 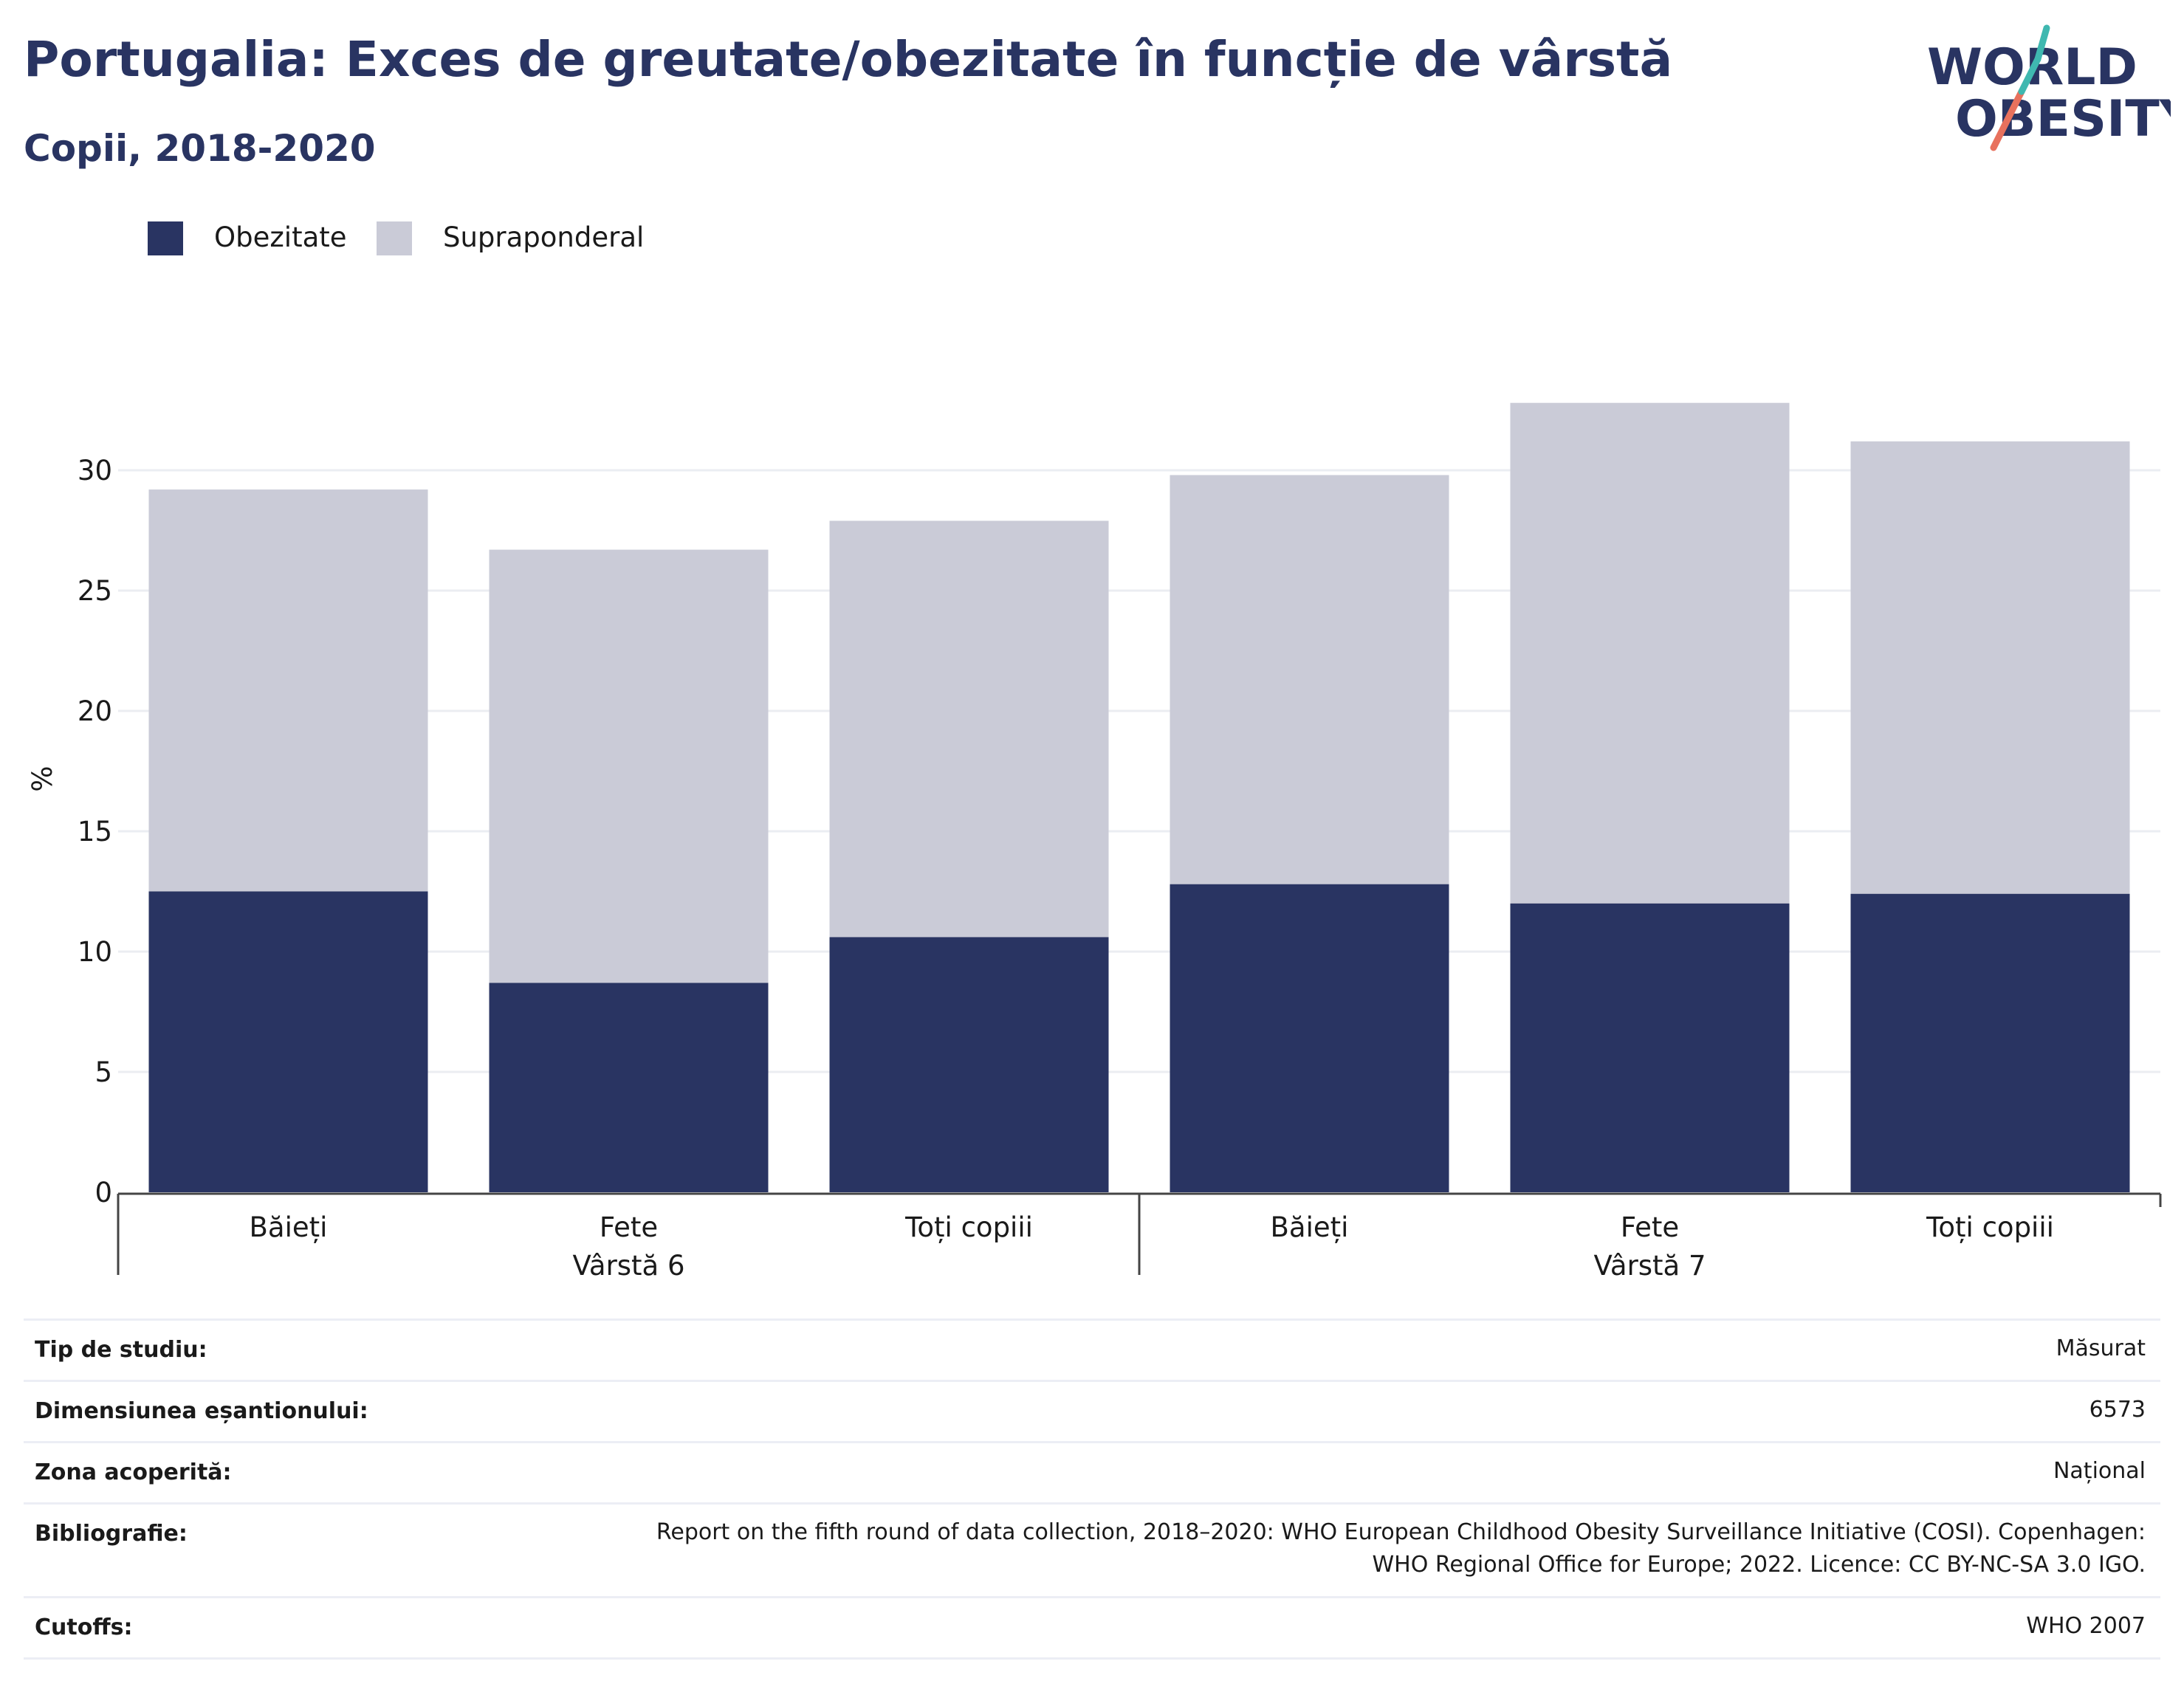 What do you see at coordinates (2030, 75) in the screenshot?
I see `logo-slash-teal` at bounding box center [2030, 75].